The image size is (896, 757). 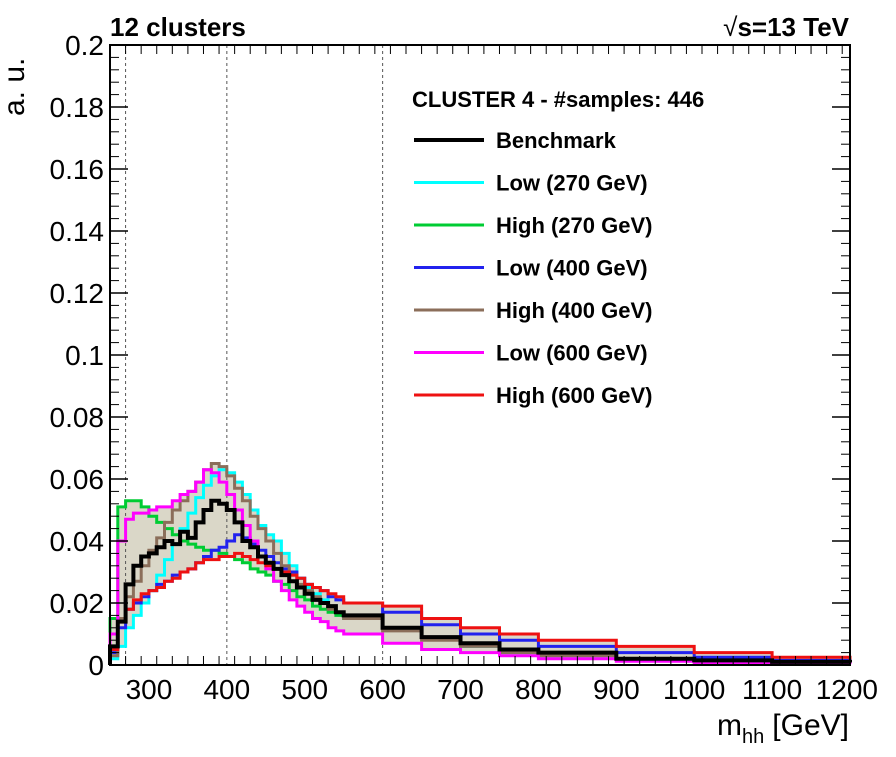 What do you see at coordinates (574, 225) in the screenshot?
I see `legend-label-high-270-gev: High (270 GeV)` at bounding box center [574, 225].